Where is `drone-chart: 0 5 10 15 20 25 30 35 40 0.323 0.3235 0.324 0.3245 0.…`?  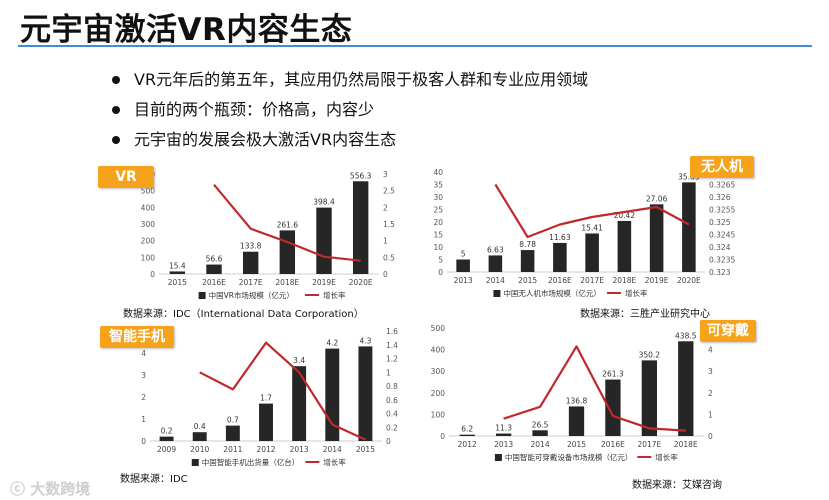 drone-chart: 0 5 10 15 20 25 30 35 40 0.323 0.3235 0.324 0.3245 0.… is located at coordinates (584, 233).